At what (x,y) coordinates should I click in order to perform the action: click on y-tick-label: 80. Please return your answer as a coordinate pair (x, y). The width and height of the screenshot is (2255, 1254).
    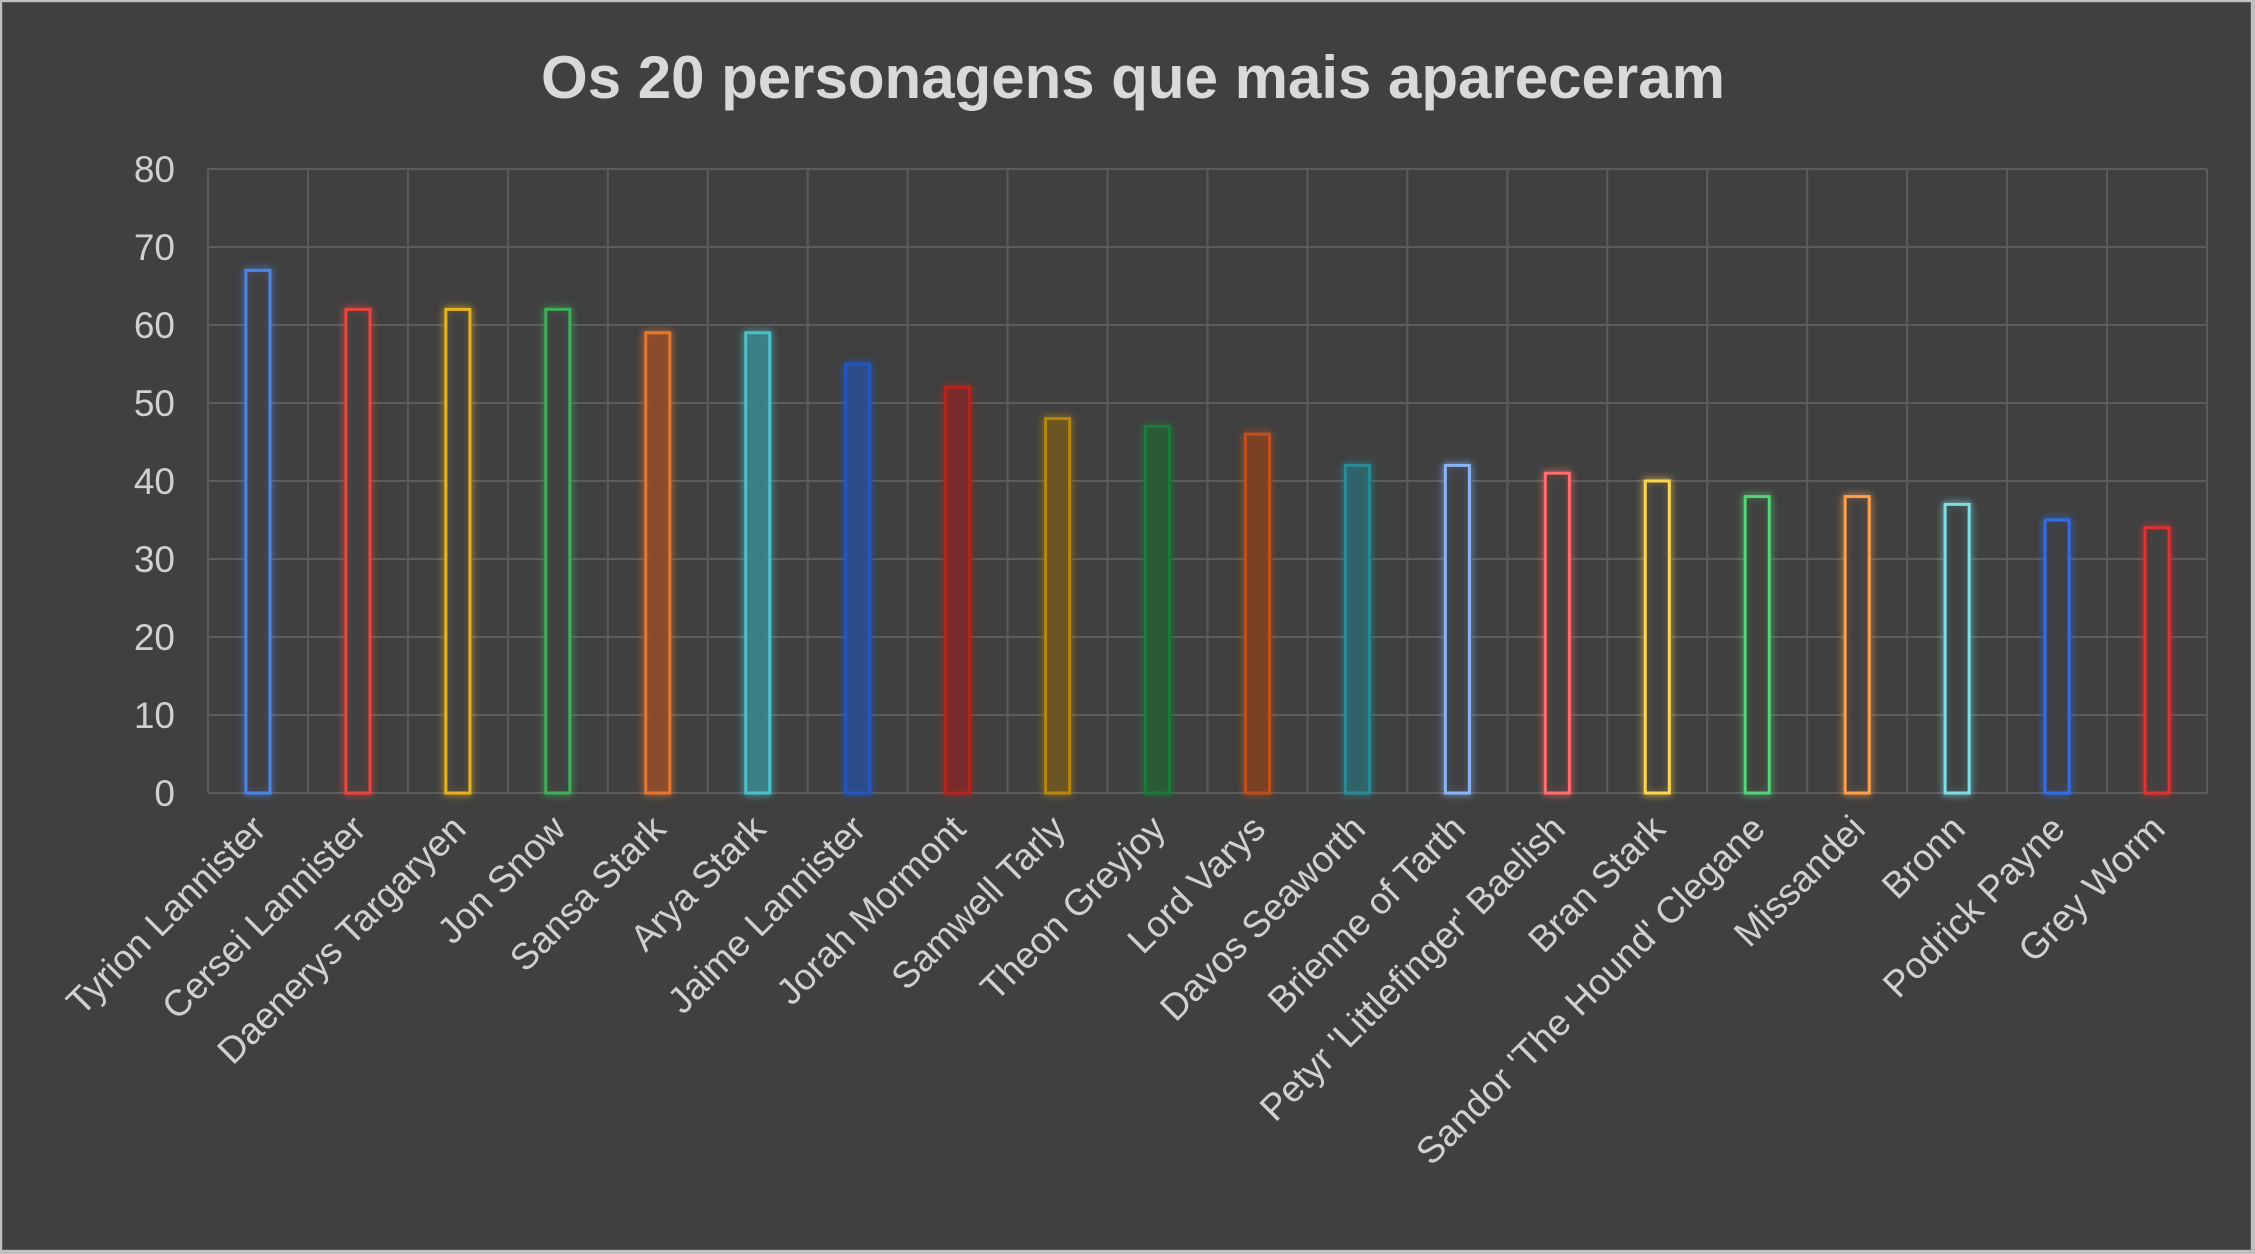
    Looking at the image, I should click on (154, 169).